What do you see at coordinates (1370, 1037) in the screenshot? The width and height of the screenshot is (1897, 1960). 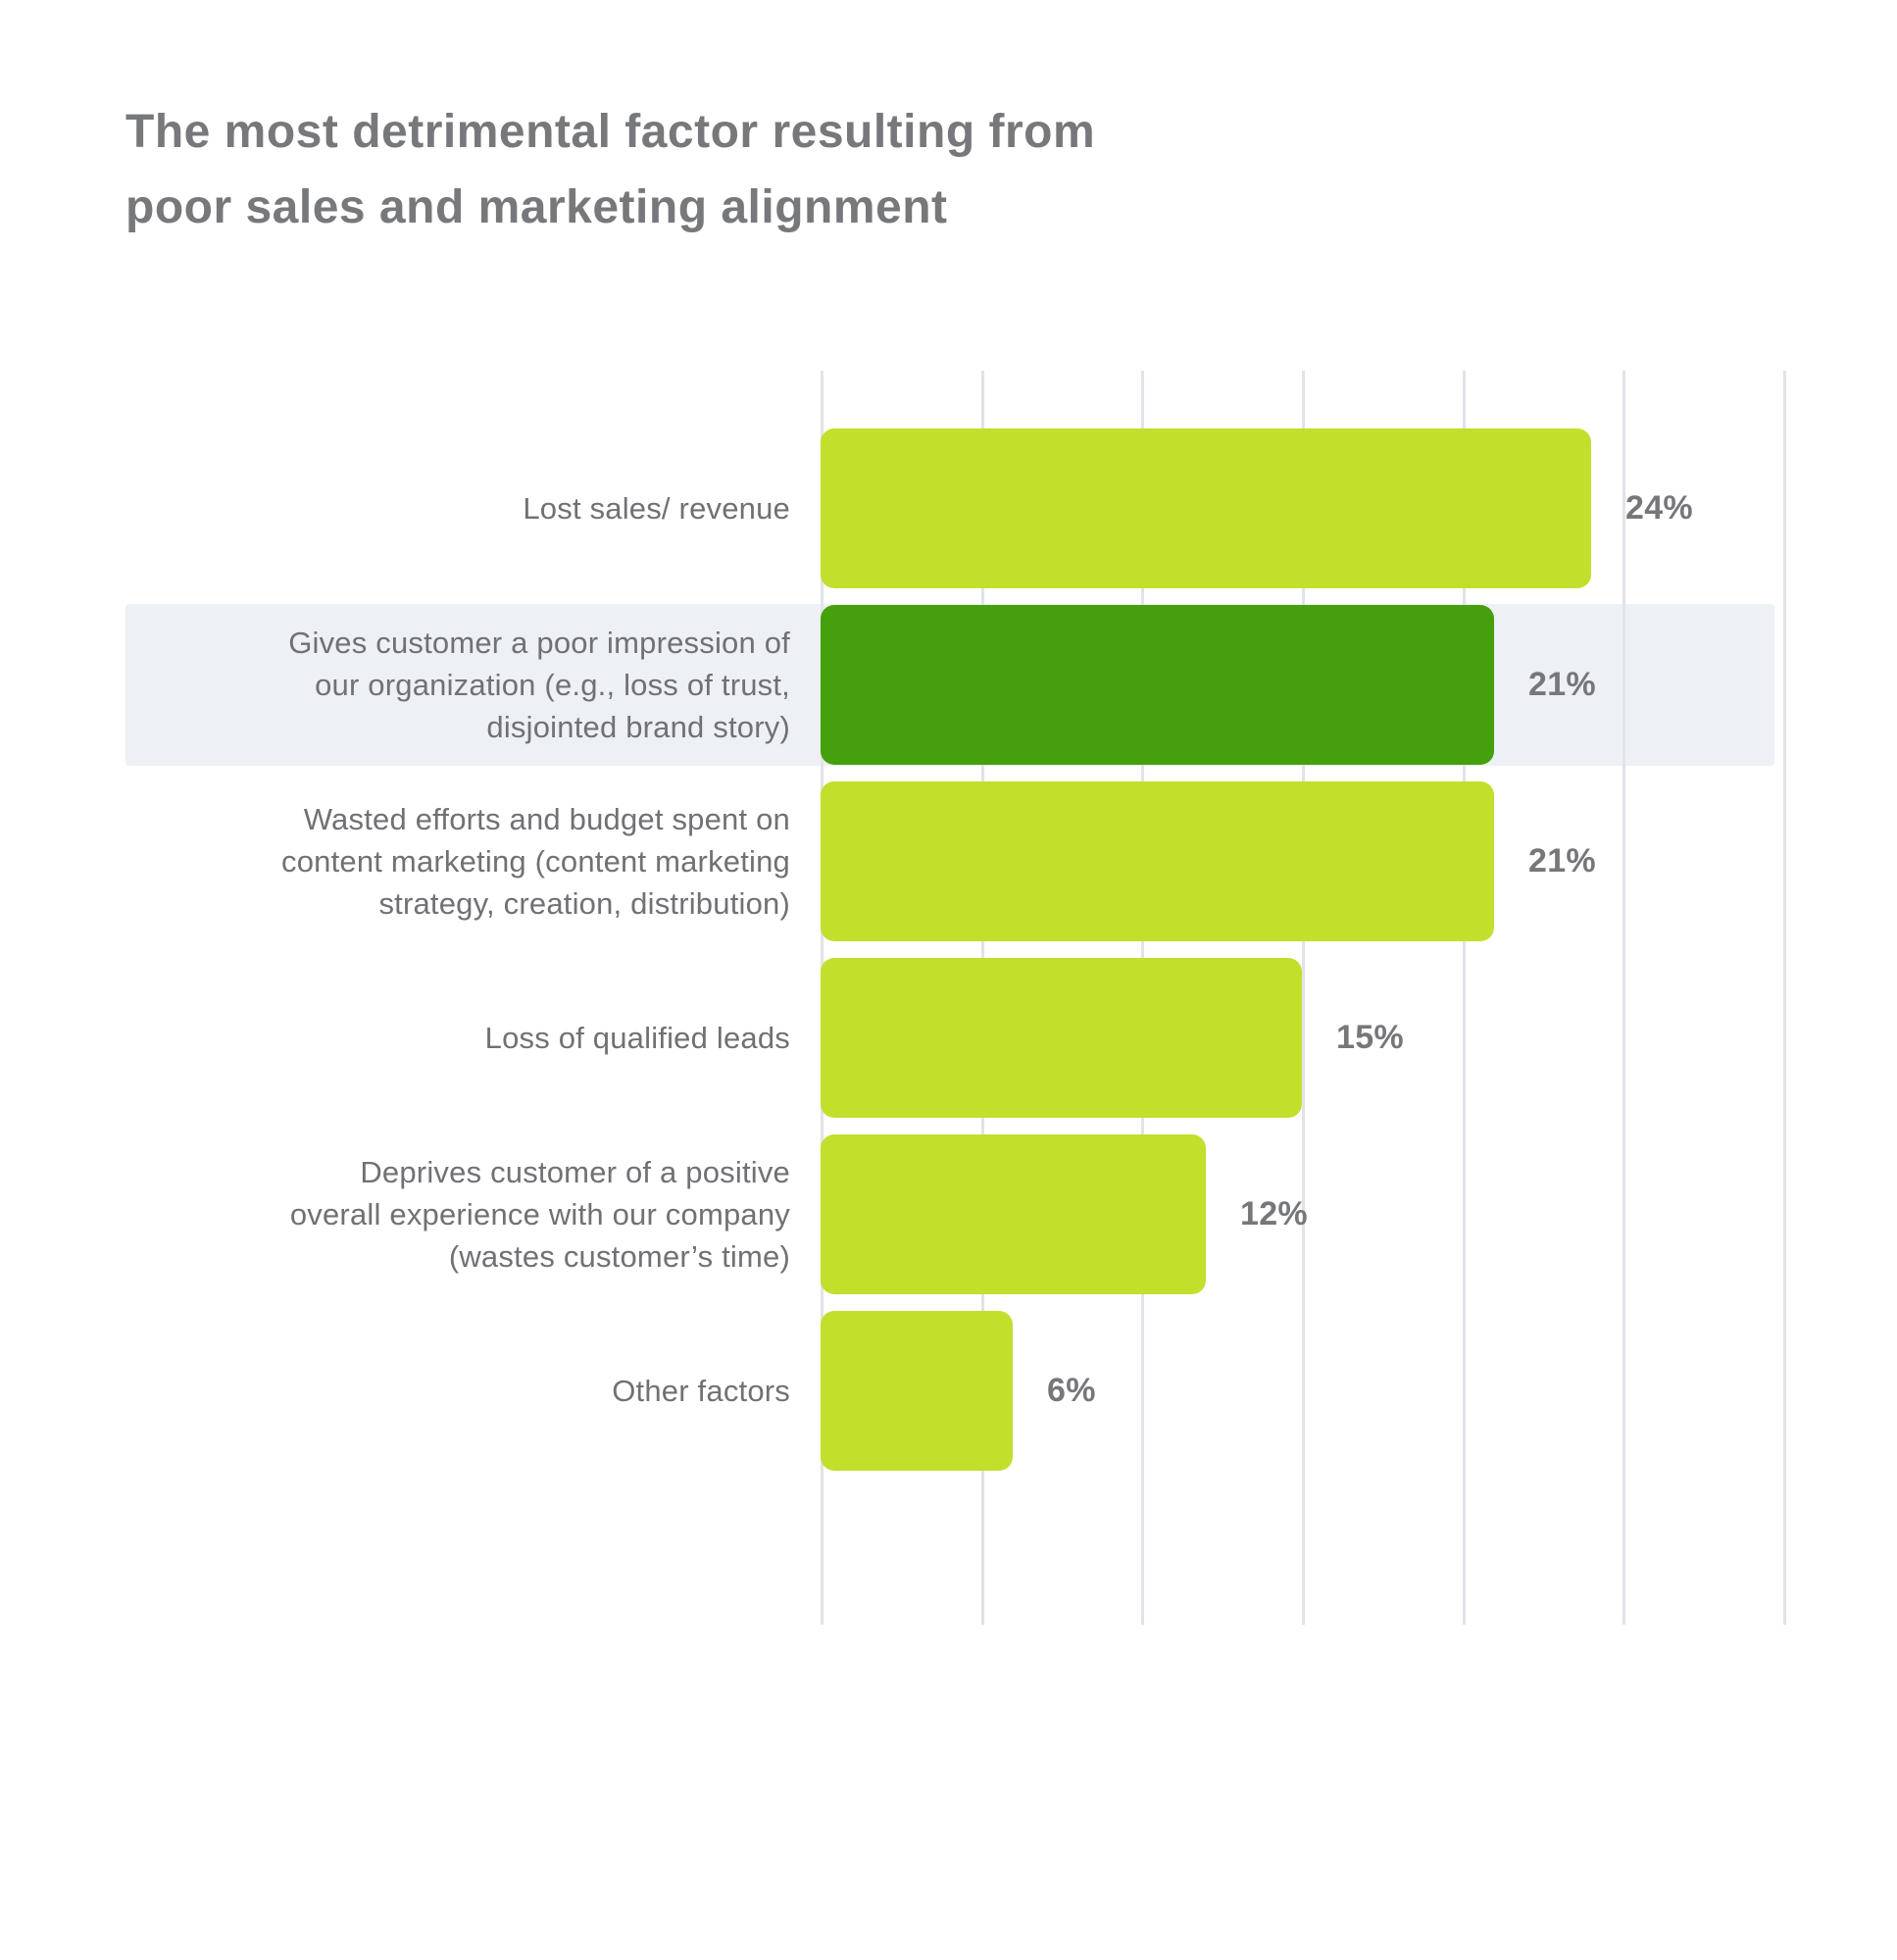 I see `value-label: 15%` at bounding box center [1370, 1037].